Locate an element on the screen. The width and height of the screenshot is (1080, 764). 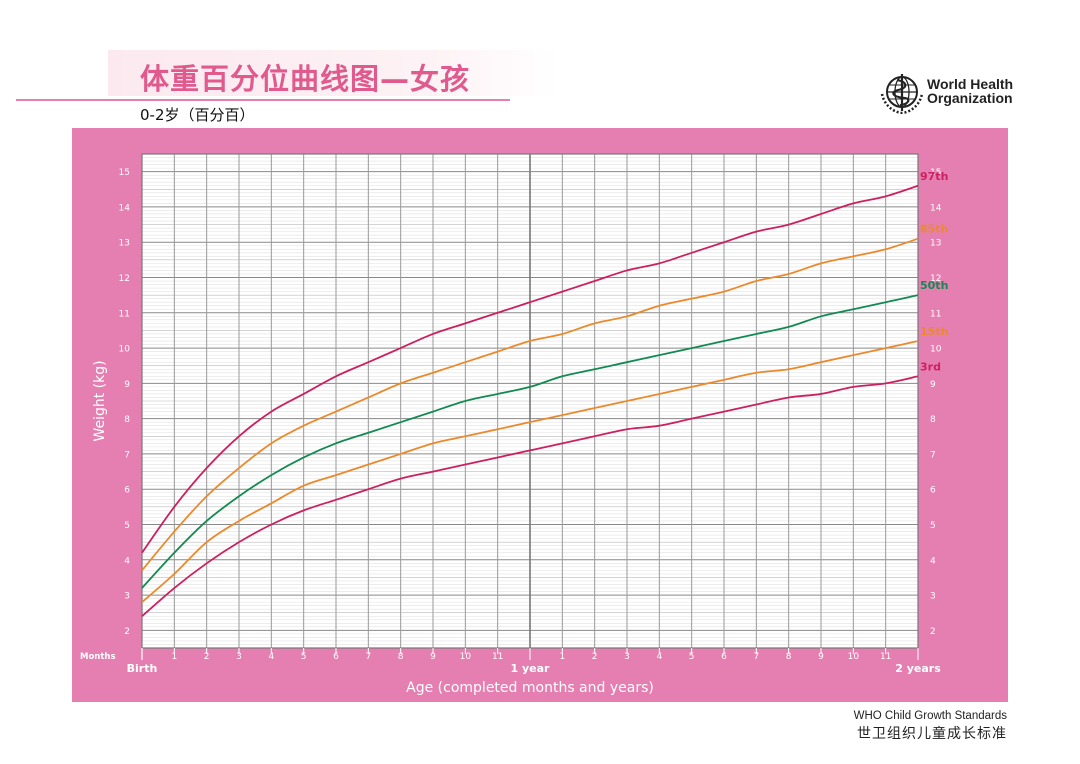
y-tick-label-left: 14 is located at coordinates (125, 208).